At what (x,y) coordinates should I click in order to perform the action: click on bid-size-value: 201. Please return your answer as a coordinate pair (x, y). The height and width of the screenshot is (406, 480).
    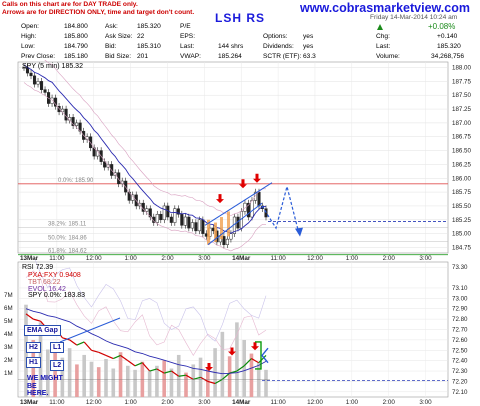
    Looking at the image, I should click on (143, 56).